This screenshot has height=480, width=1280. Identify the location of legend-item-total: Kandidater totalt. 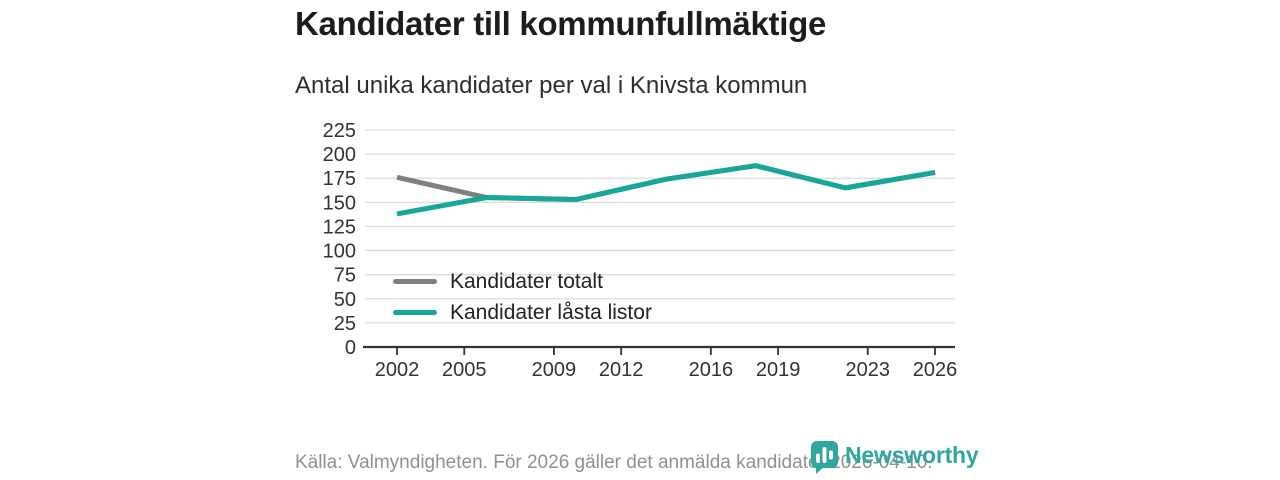
(522, 281).